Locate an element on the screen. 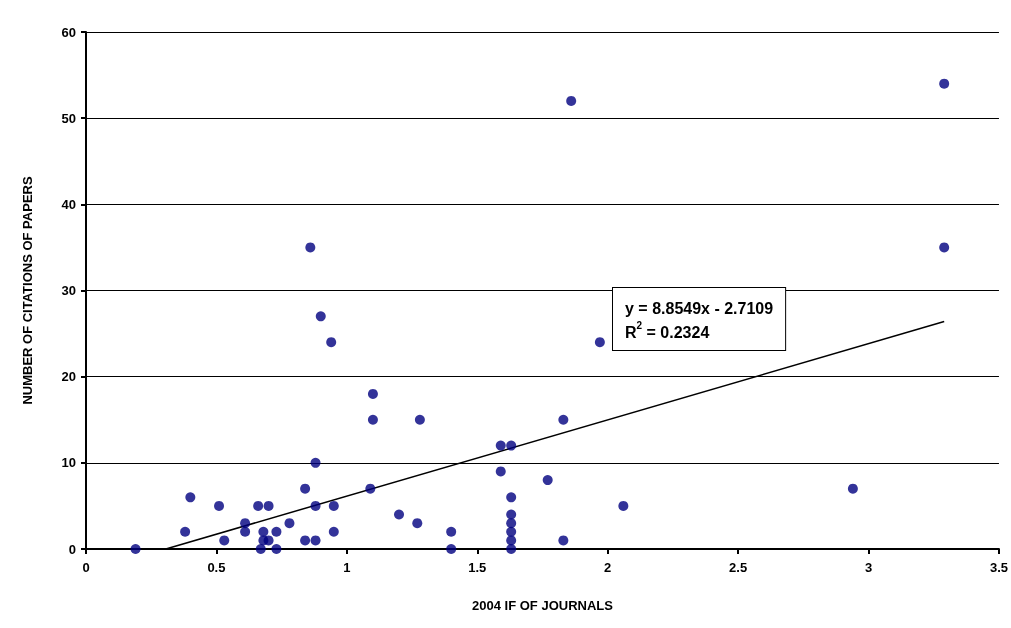  x-tick-label: 0.5 is located at coordinates (216, 567).